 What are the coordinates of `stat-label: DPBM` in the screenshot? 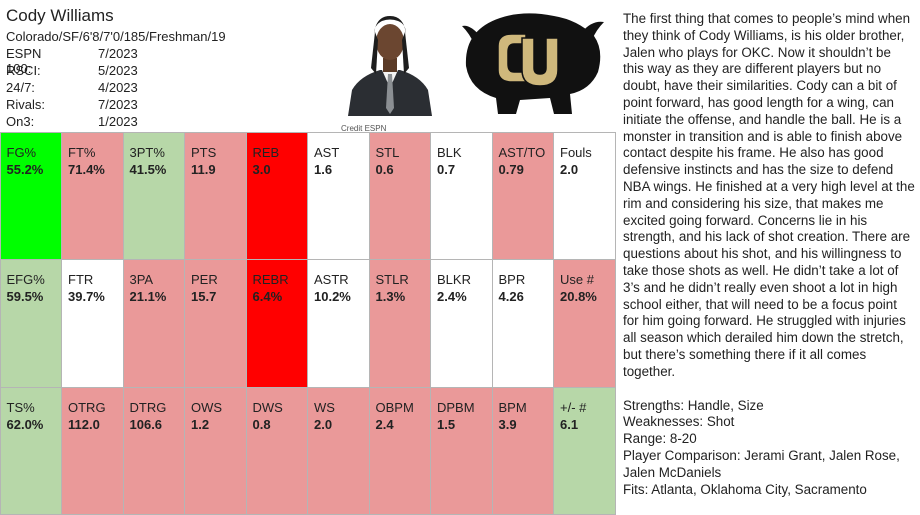 It's located at (456, 407).